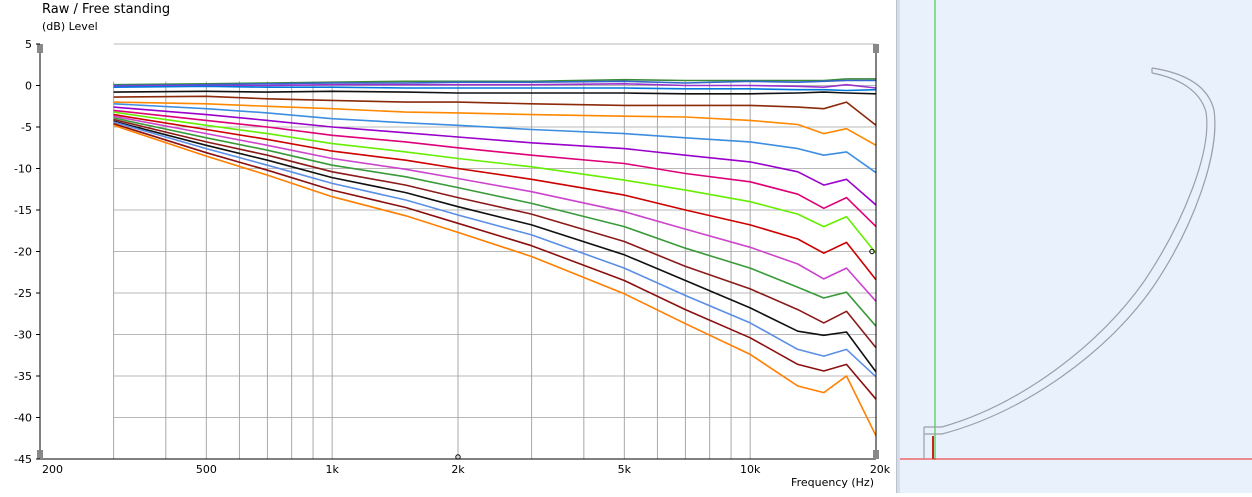 The height and width of the screenshot is (497, 1252). I want to click on x-tick-label: 20k, so click(880, 469).